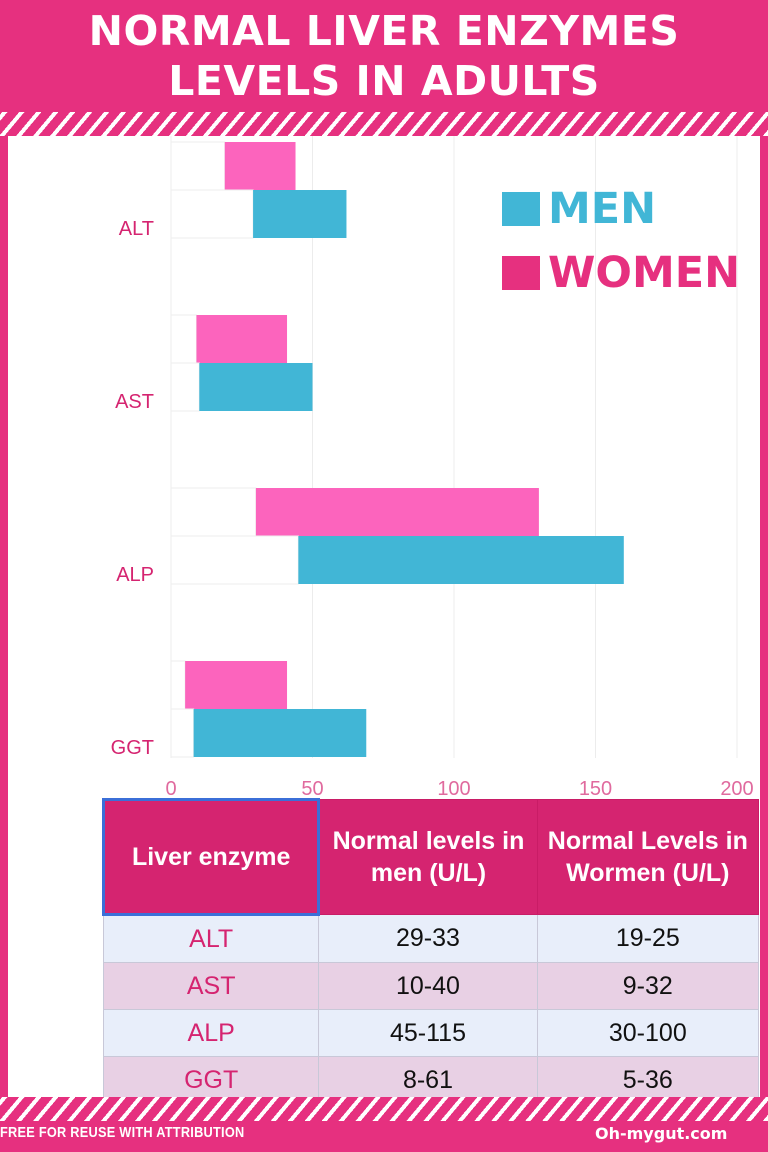 Image resolution: width=768 pixels, height=1152 pixels. I want to click on table-row: AST 10-40 9-32, so click(431, 986).